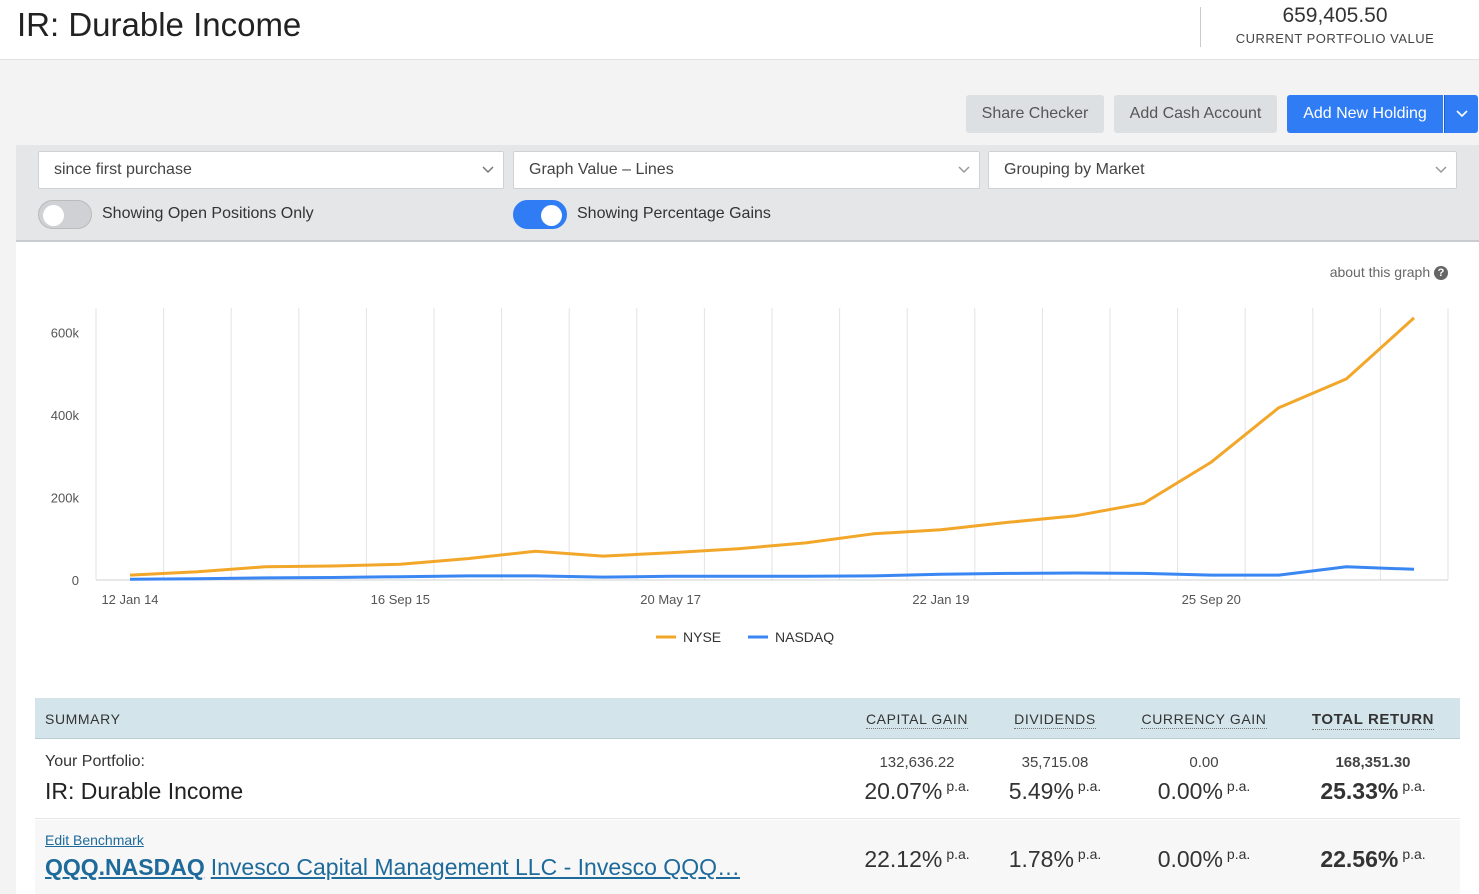 The height and width of the screenshot is (894, 1479). What do you see at coordinates (400, 599) in the screenshot?
I see `x-tick-label: 16 Sep 15` at bounding box center [400, 599].